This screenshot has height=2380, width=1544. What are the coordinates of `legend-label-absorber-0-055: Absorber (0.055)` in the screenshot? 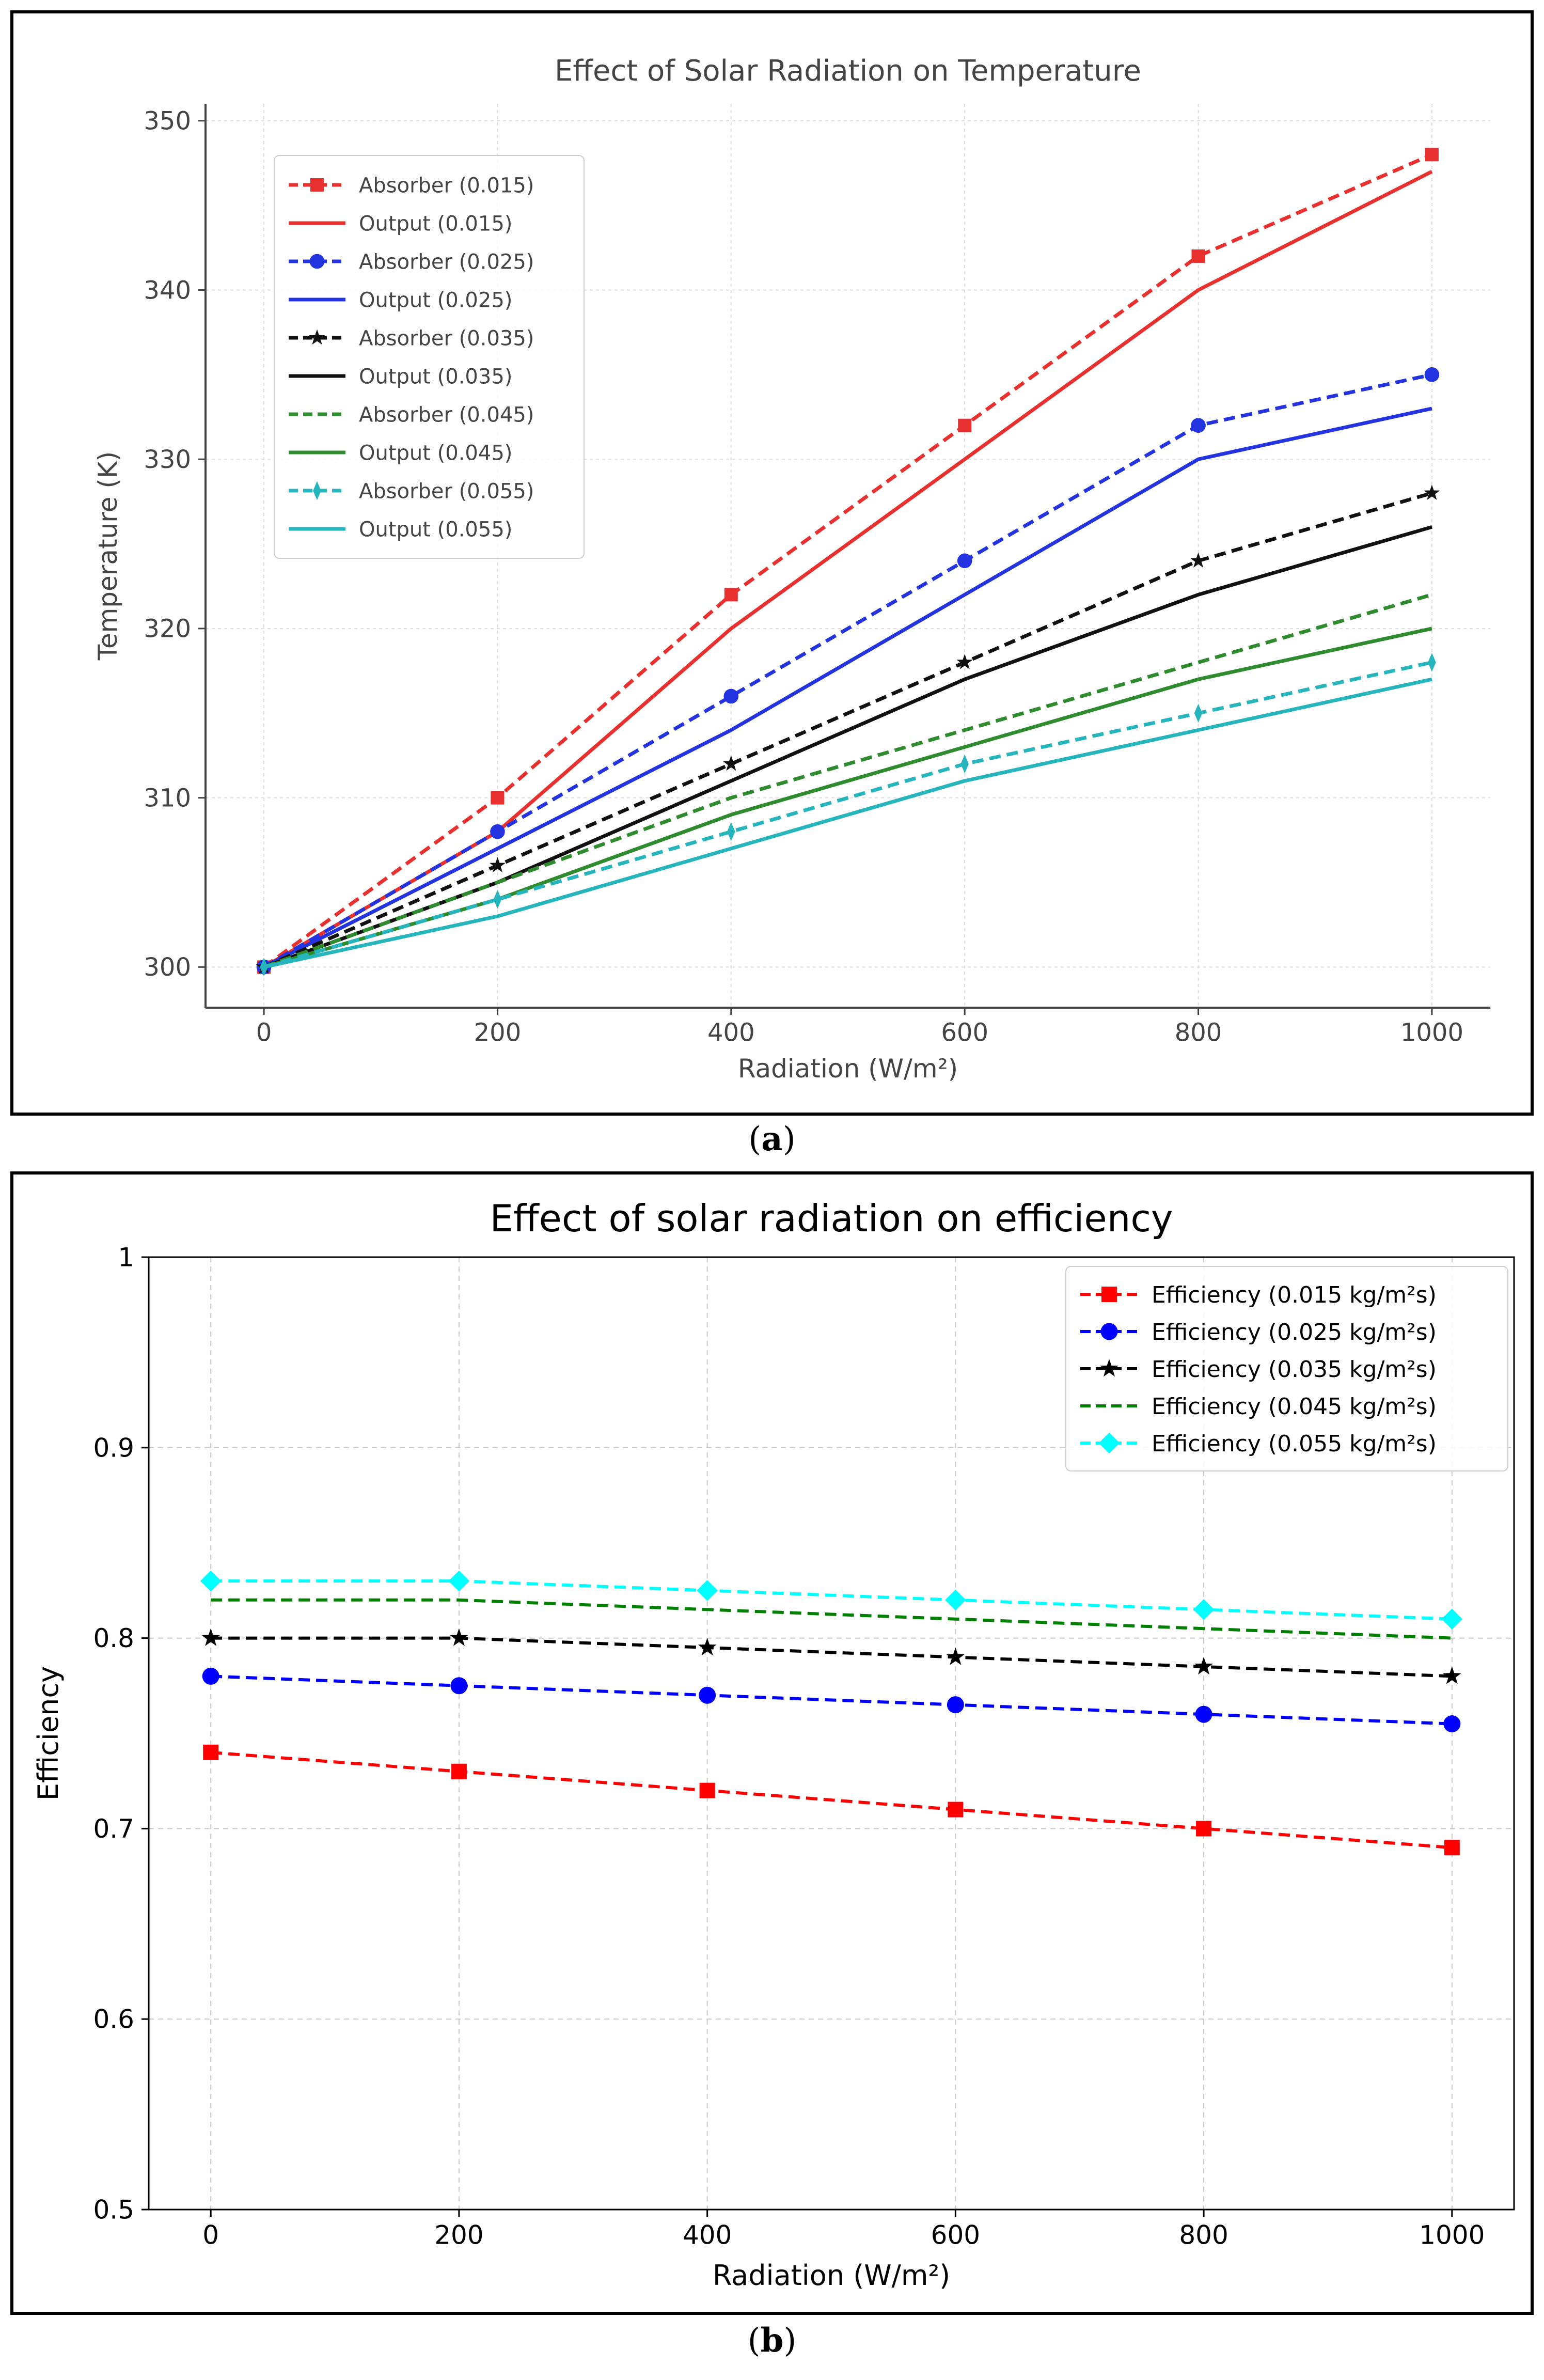 It's located at (447, 491).